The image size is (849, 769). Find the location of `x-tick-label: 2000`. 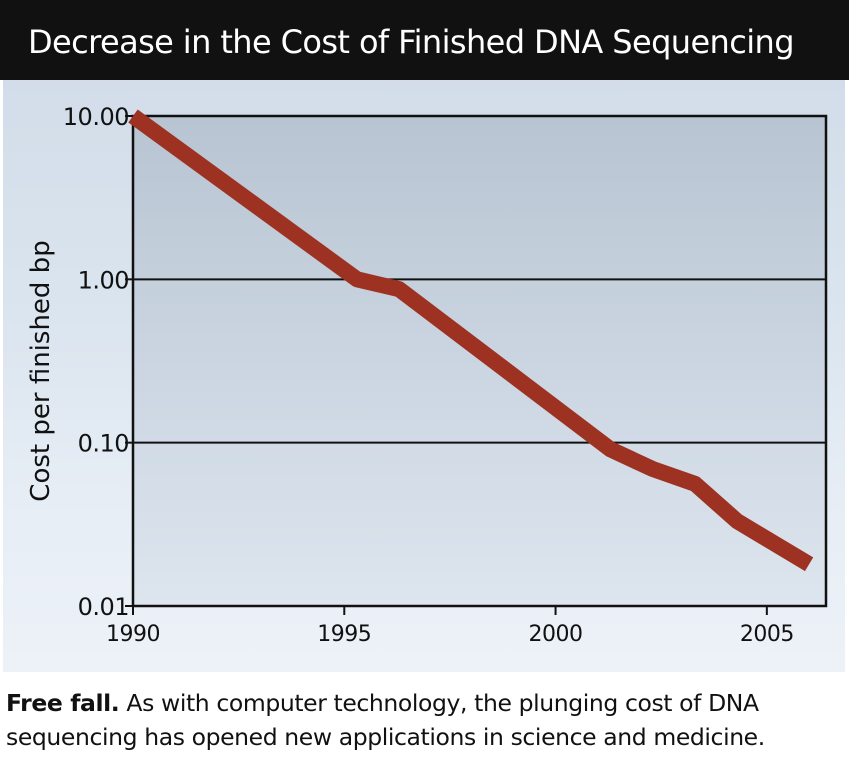

x-tick-label: 2000 is located at coordinates (556, 634).